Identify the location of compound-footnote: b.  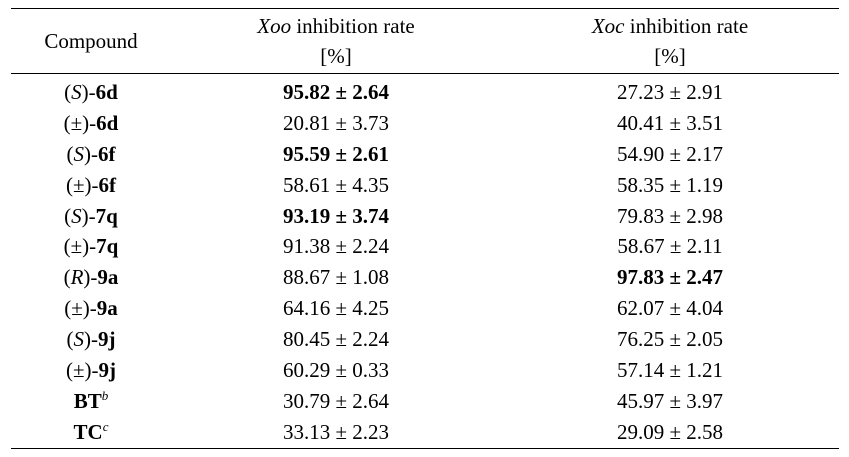
(105, 395).